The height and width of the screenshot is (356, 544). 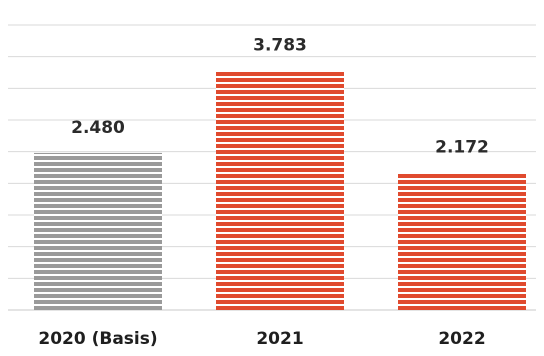 I want to click on category-labels: 2020 (Basis) 2021 2022, so click(x=261, y=339).